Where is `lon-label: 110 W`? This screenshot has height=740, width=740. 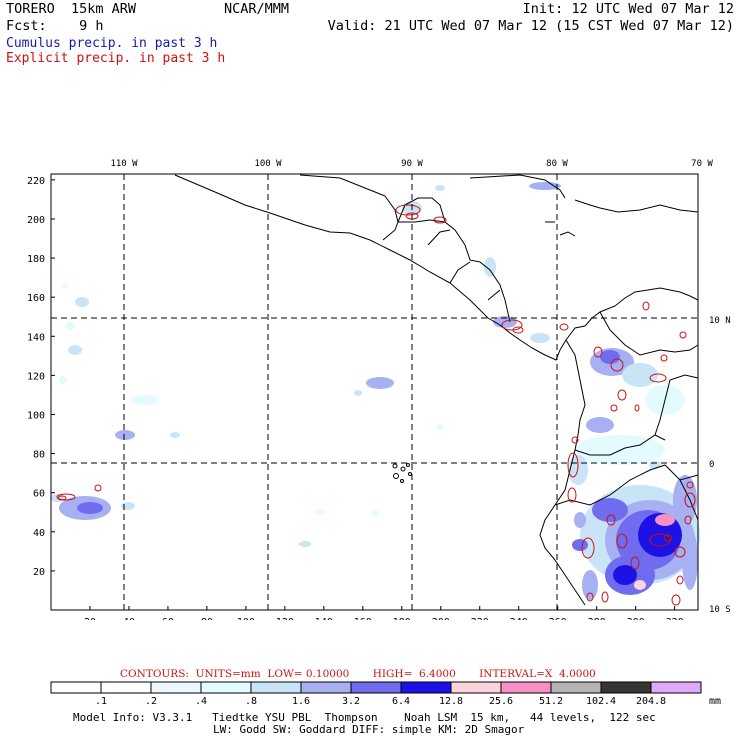
lon-label: 110 W is located at coordinates (124, 164).